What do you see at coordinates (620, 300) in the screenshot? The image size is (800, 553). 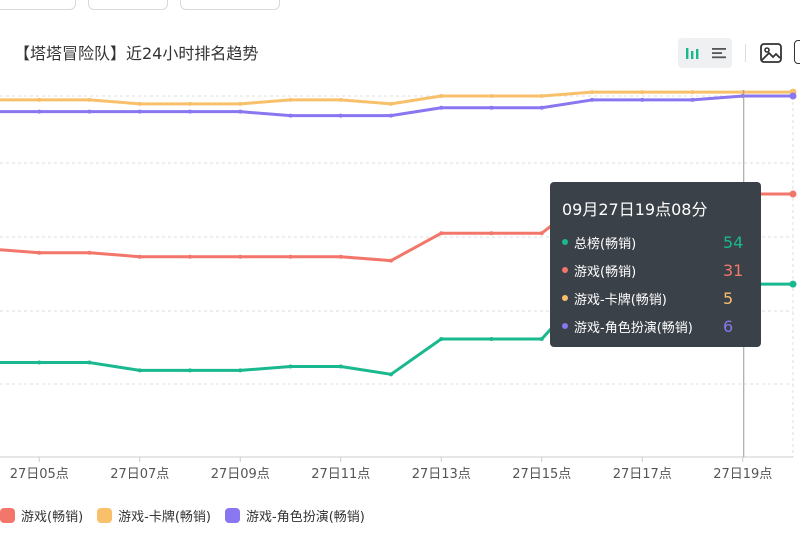 I see `tooltip-series-name: 游戏-卡牌(畅销)` at bounding box center [620, 300].